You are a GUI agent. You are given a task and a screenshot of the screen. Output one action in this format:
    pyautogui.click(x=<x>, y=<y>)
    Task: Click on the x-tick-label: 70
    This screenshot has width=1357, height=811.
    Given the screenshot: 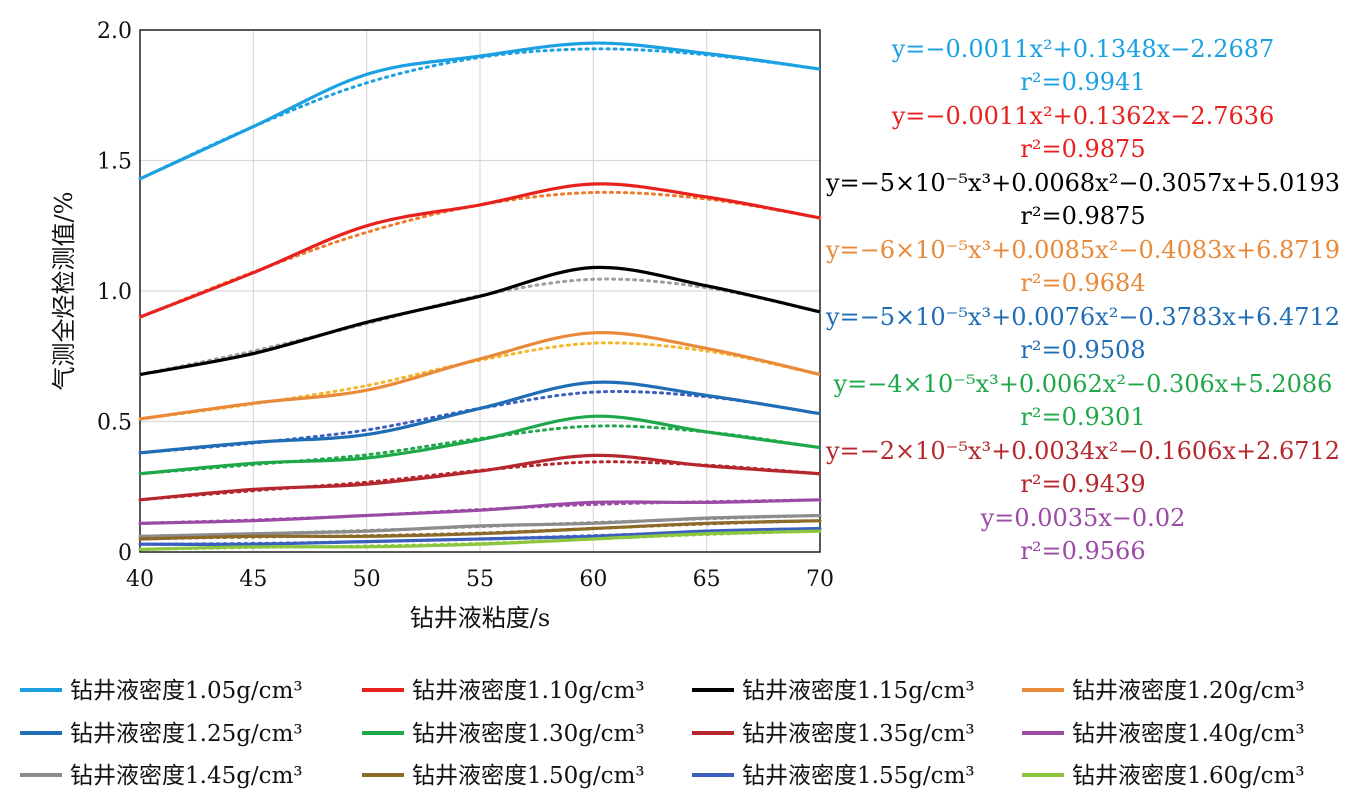 What is the action you would take?
    pyautogui.click(x=820, y=579)
    